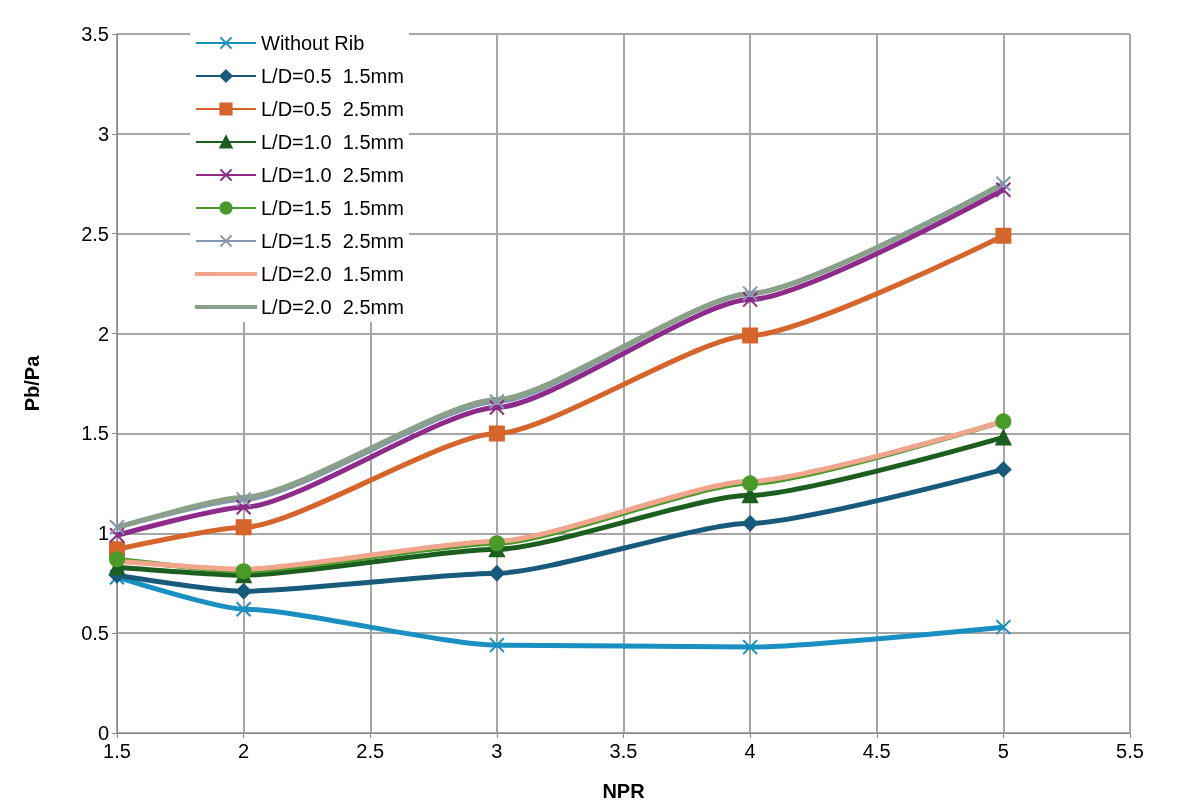 The image size is (1179, 810). What do you see at coordinates (103, 333) in the screenshot?
I see `y-tick-label: 2` at bounding box center [103, 333].